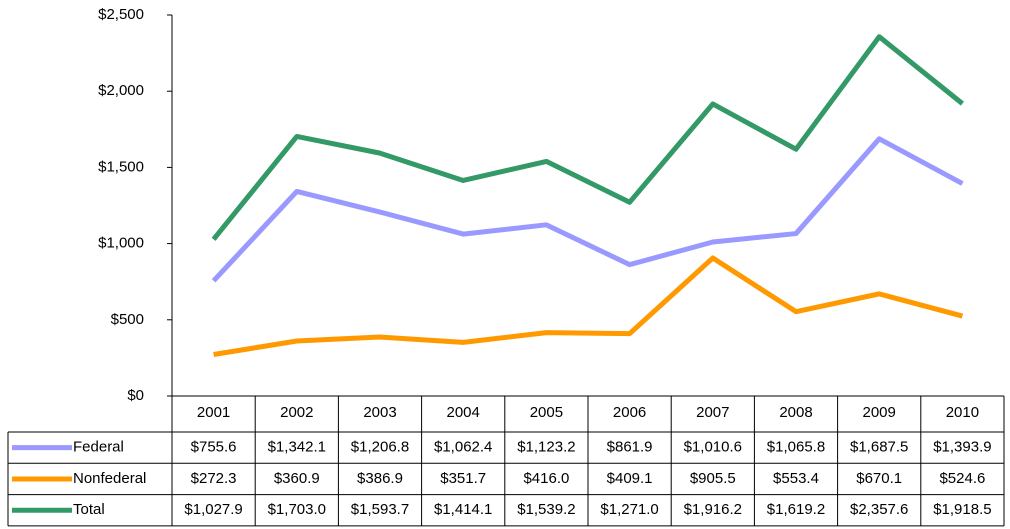 The width and height of the screenshot is (1010, 529). I want to click on y-tick-label: $2,500, so click(121, 14).